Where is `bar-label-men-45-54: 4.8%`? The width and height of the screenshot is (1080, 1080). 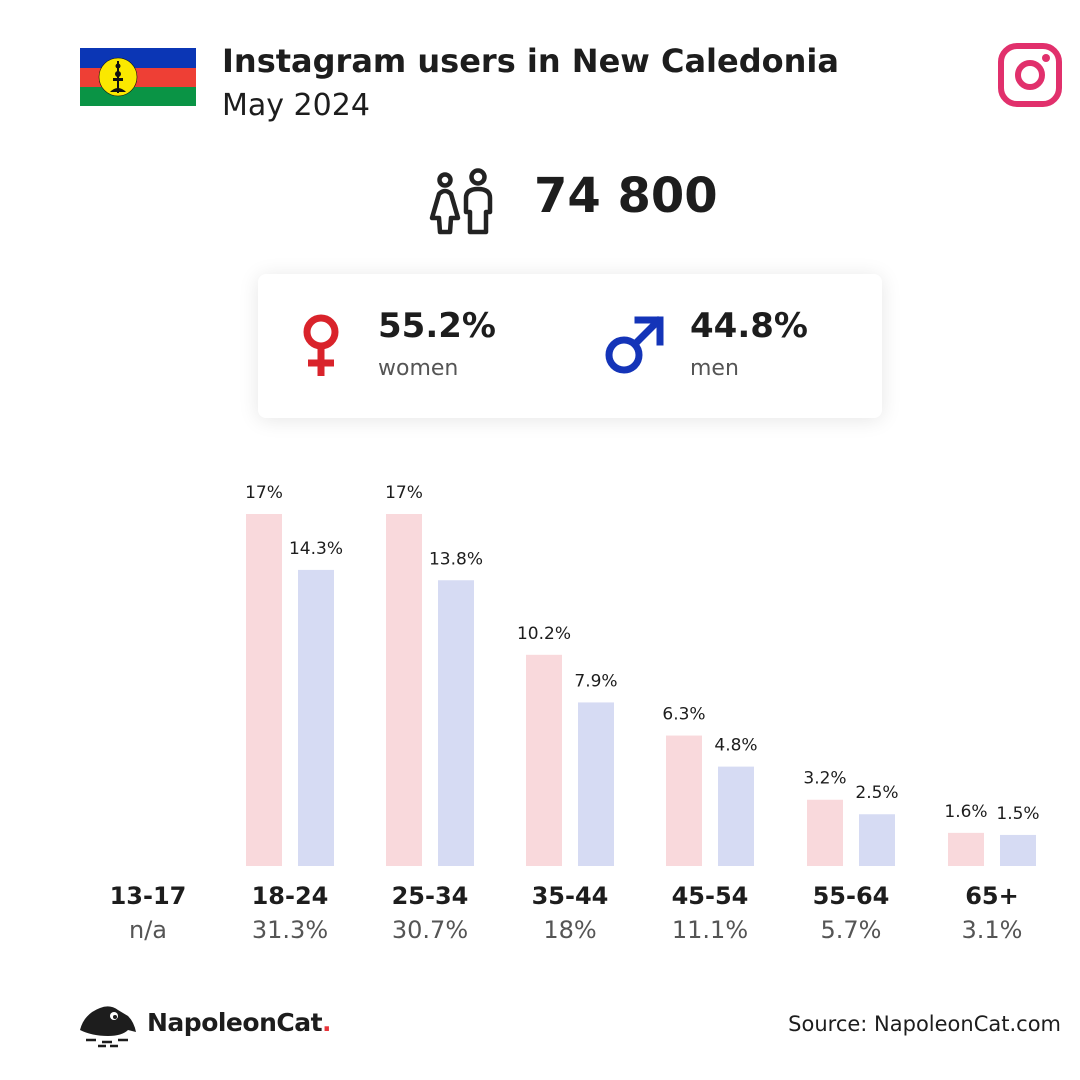
bar-label-men-45-54: 4.8% is located at coordinates (735, 746).